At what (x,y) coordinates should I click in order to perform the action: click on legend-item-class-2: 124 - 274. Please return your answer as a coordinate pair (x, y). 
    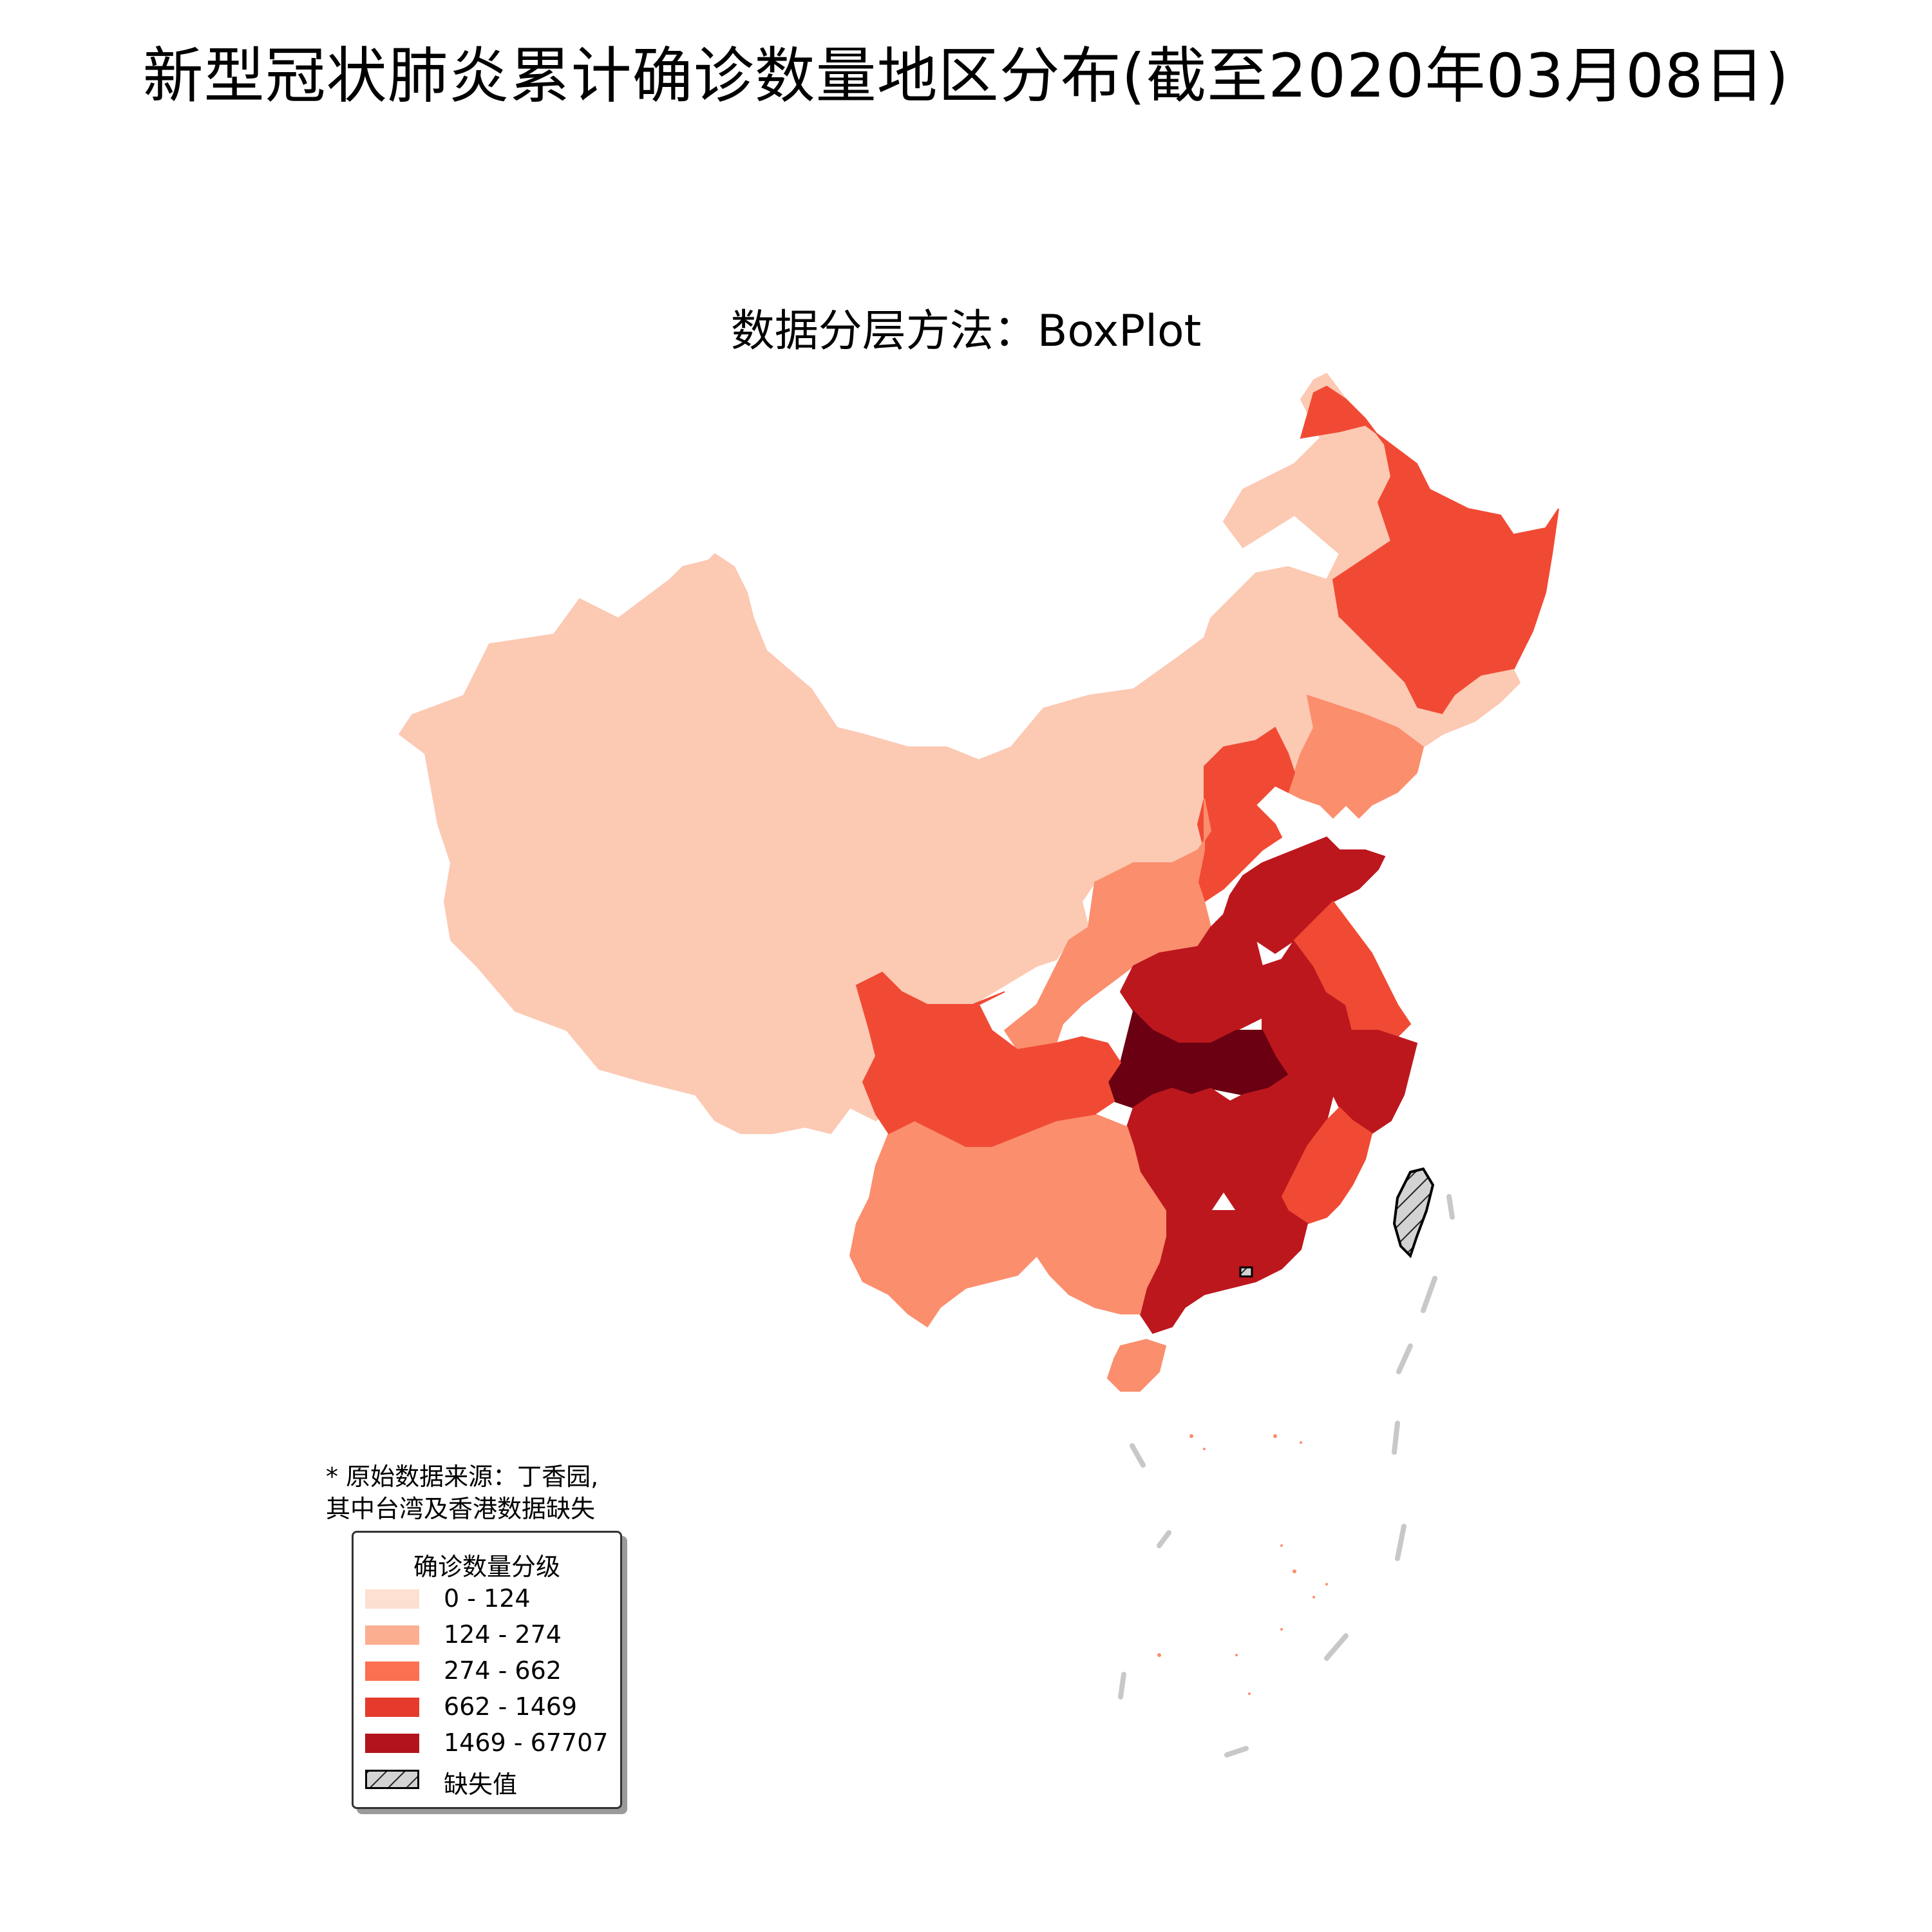
    Looking at the image, I should click on (487, 1636).